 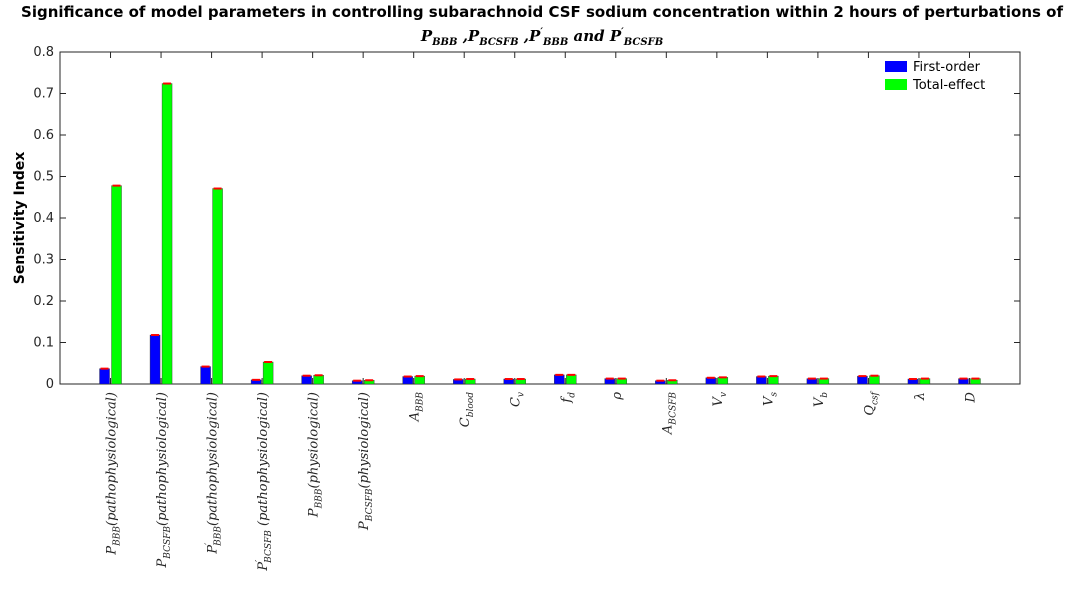 I want to click on x-tick-label: Vs, so click(x=770, y=399).